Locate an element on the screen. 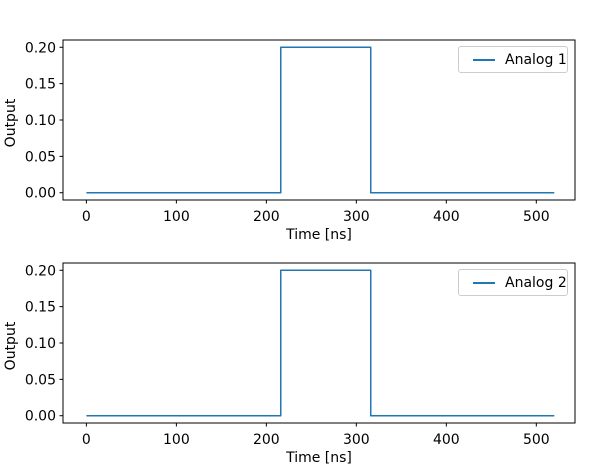 The image size is (607, 471). legend: Analog 1 is located at coordinates (513, 59).